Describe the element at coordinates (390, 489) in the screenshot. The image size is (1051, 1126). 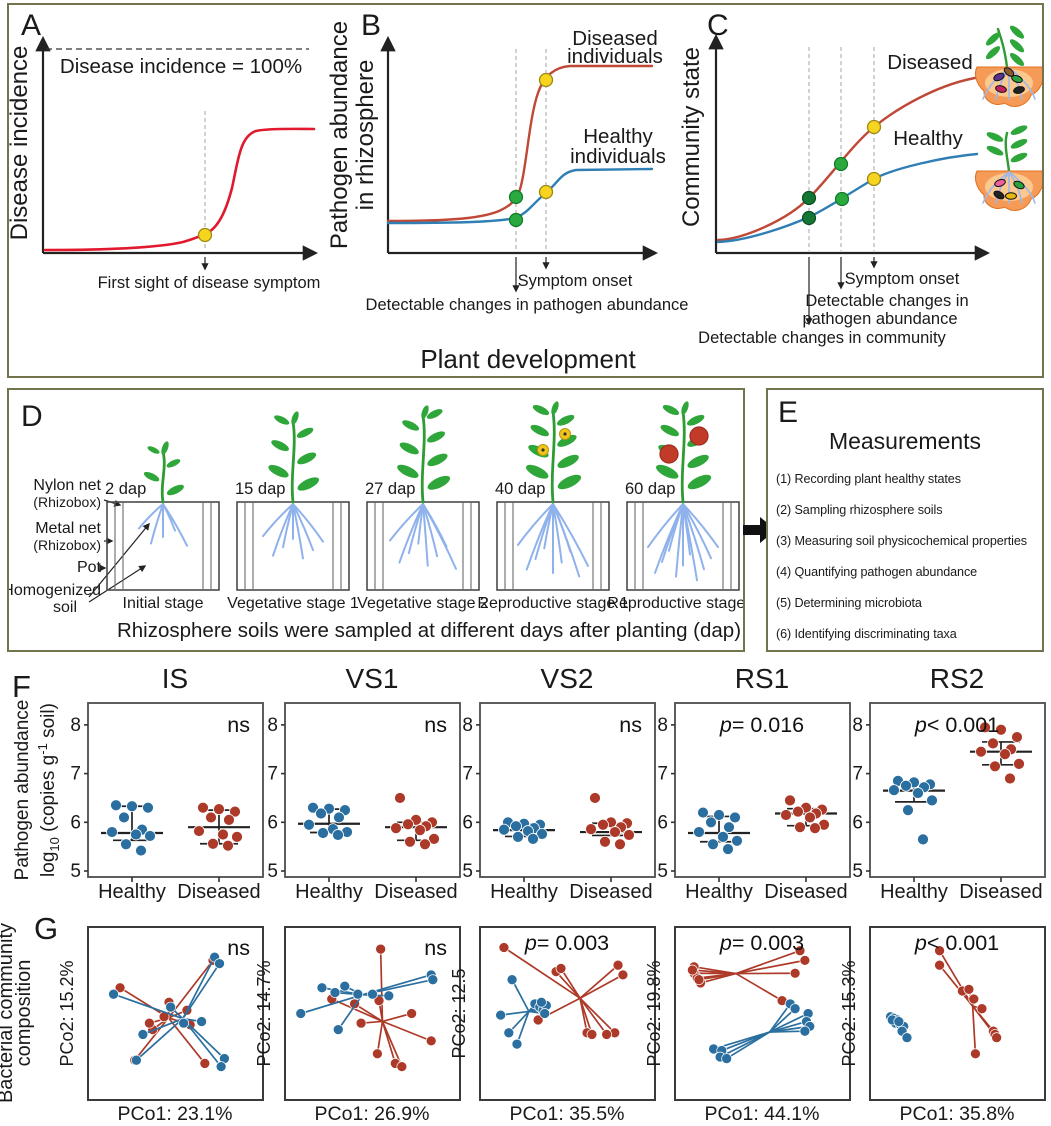
I see `dap-label: 27 dap` at that location.